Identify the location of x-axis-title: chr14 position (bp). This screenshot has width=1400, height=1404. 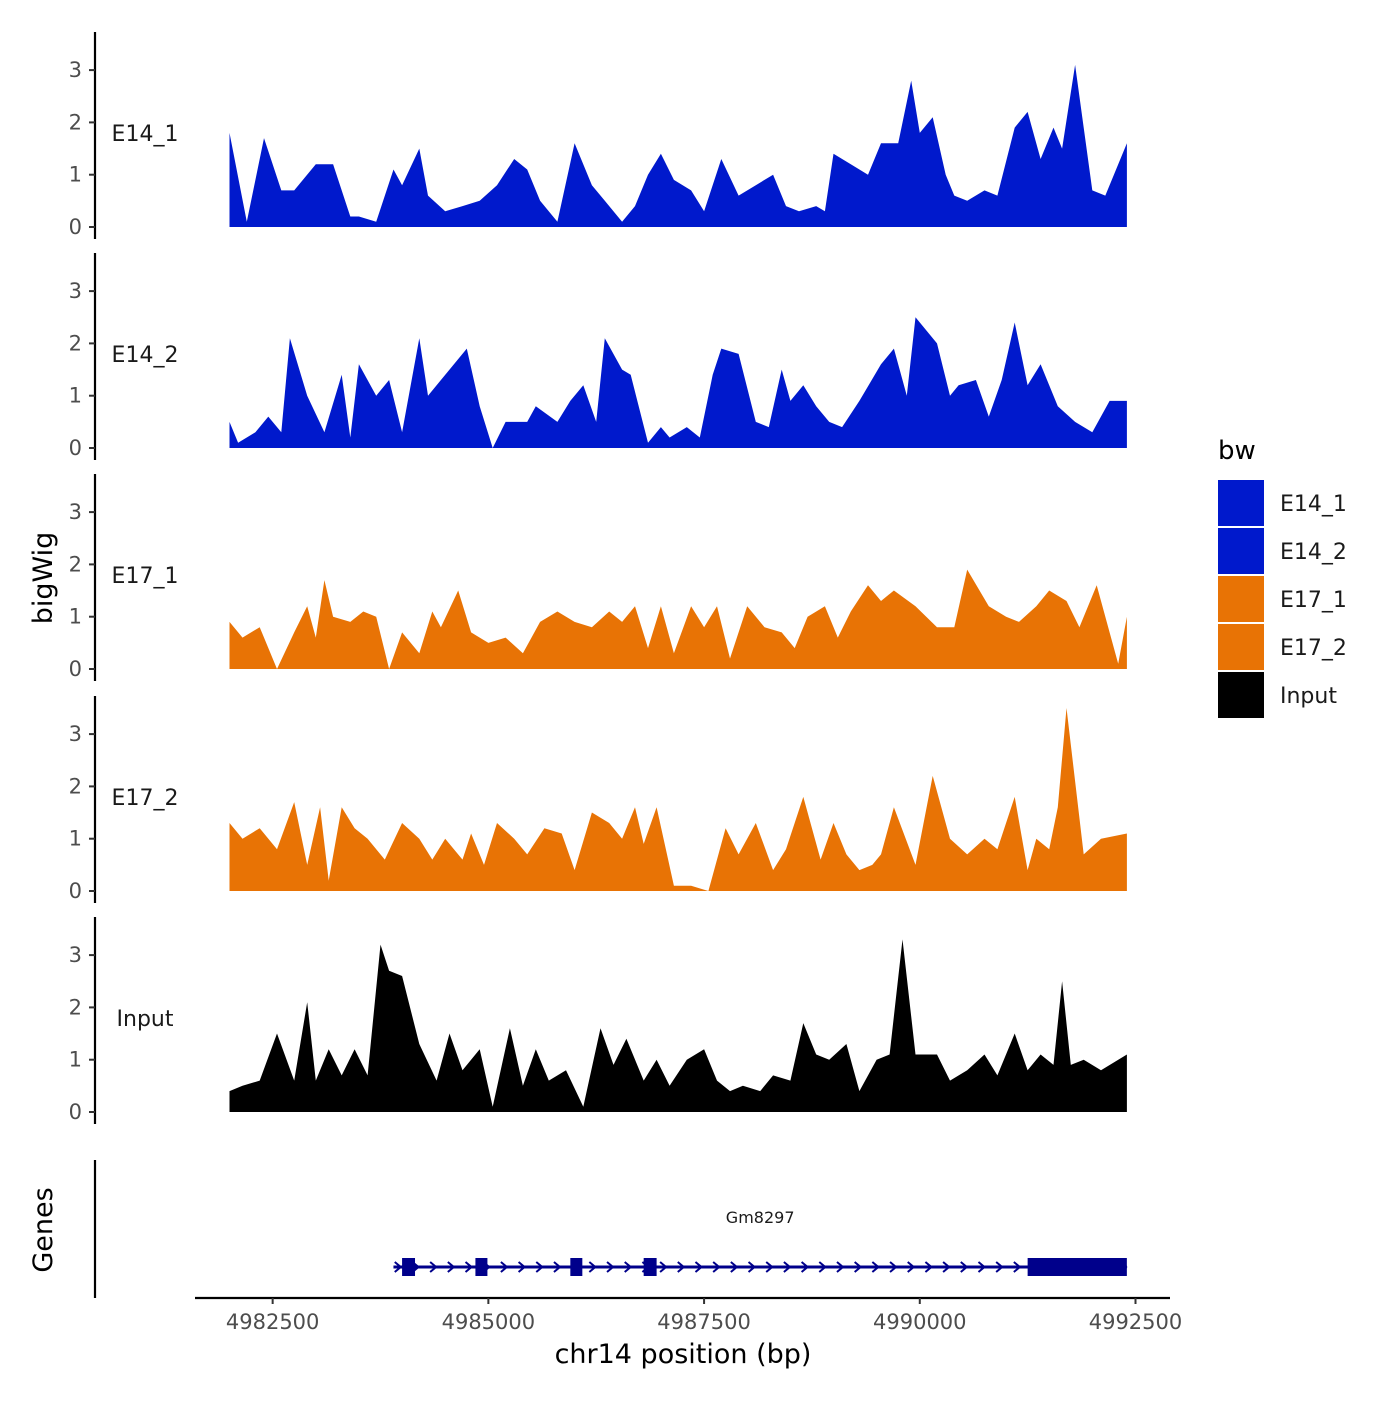
(683, 1354).